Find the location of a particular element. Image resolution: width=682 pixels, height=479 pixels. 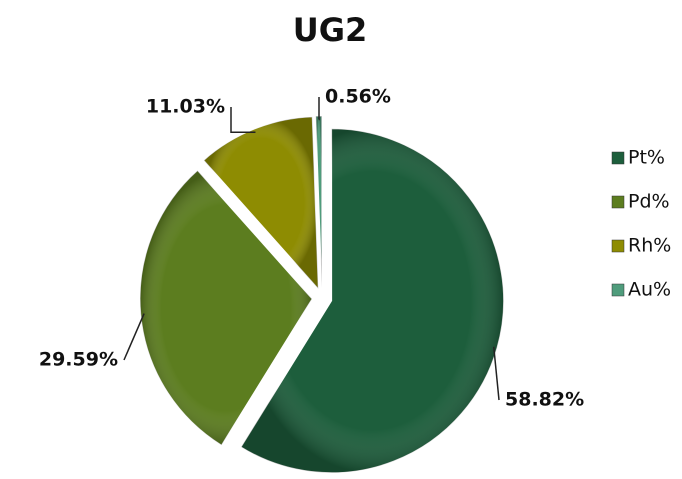

value-label: 11.03% is located at coordinates (185, 107).